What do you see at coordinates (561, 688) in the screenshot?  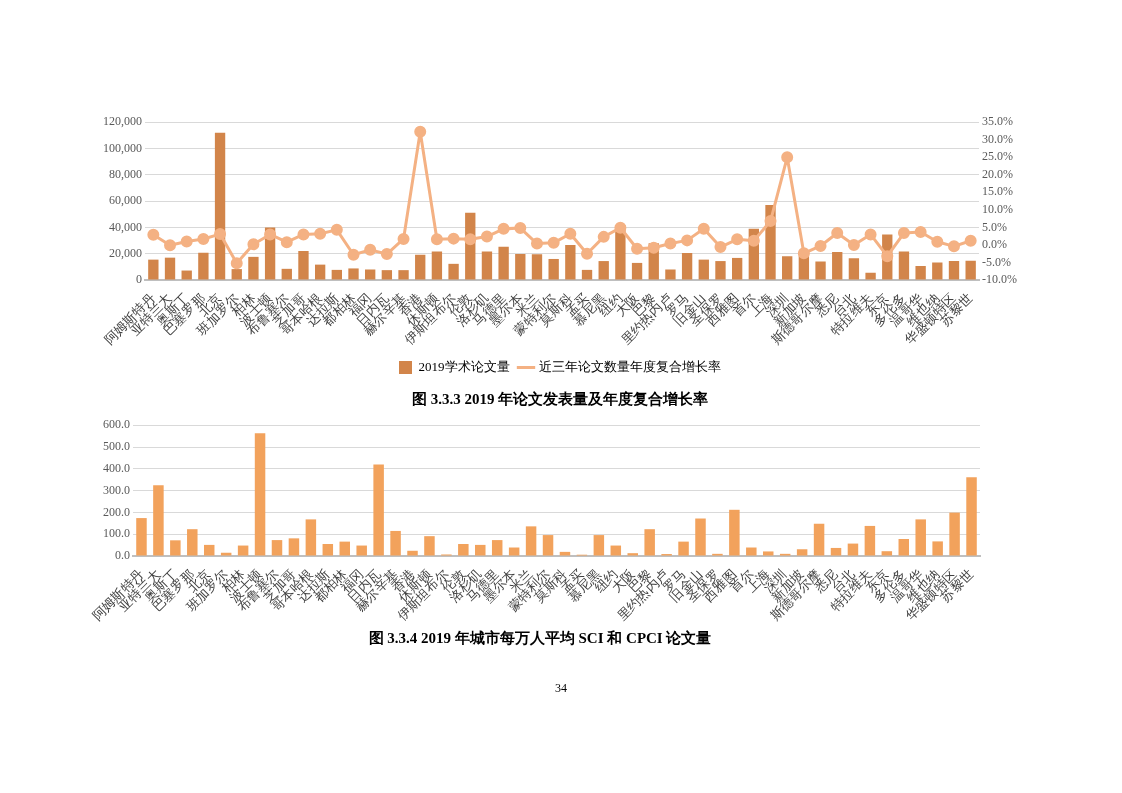 I see `text: 34` at bounding box center [561, 688].